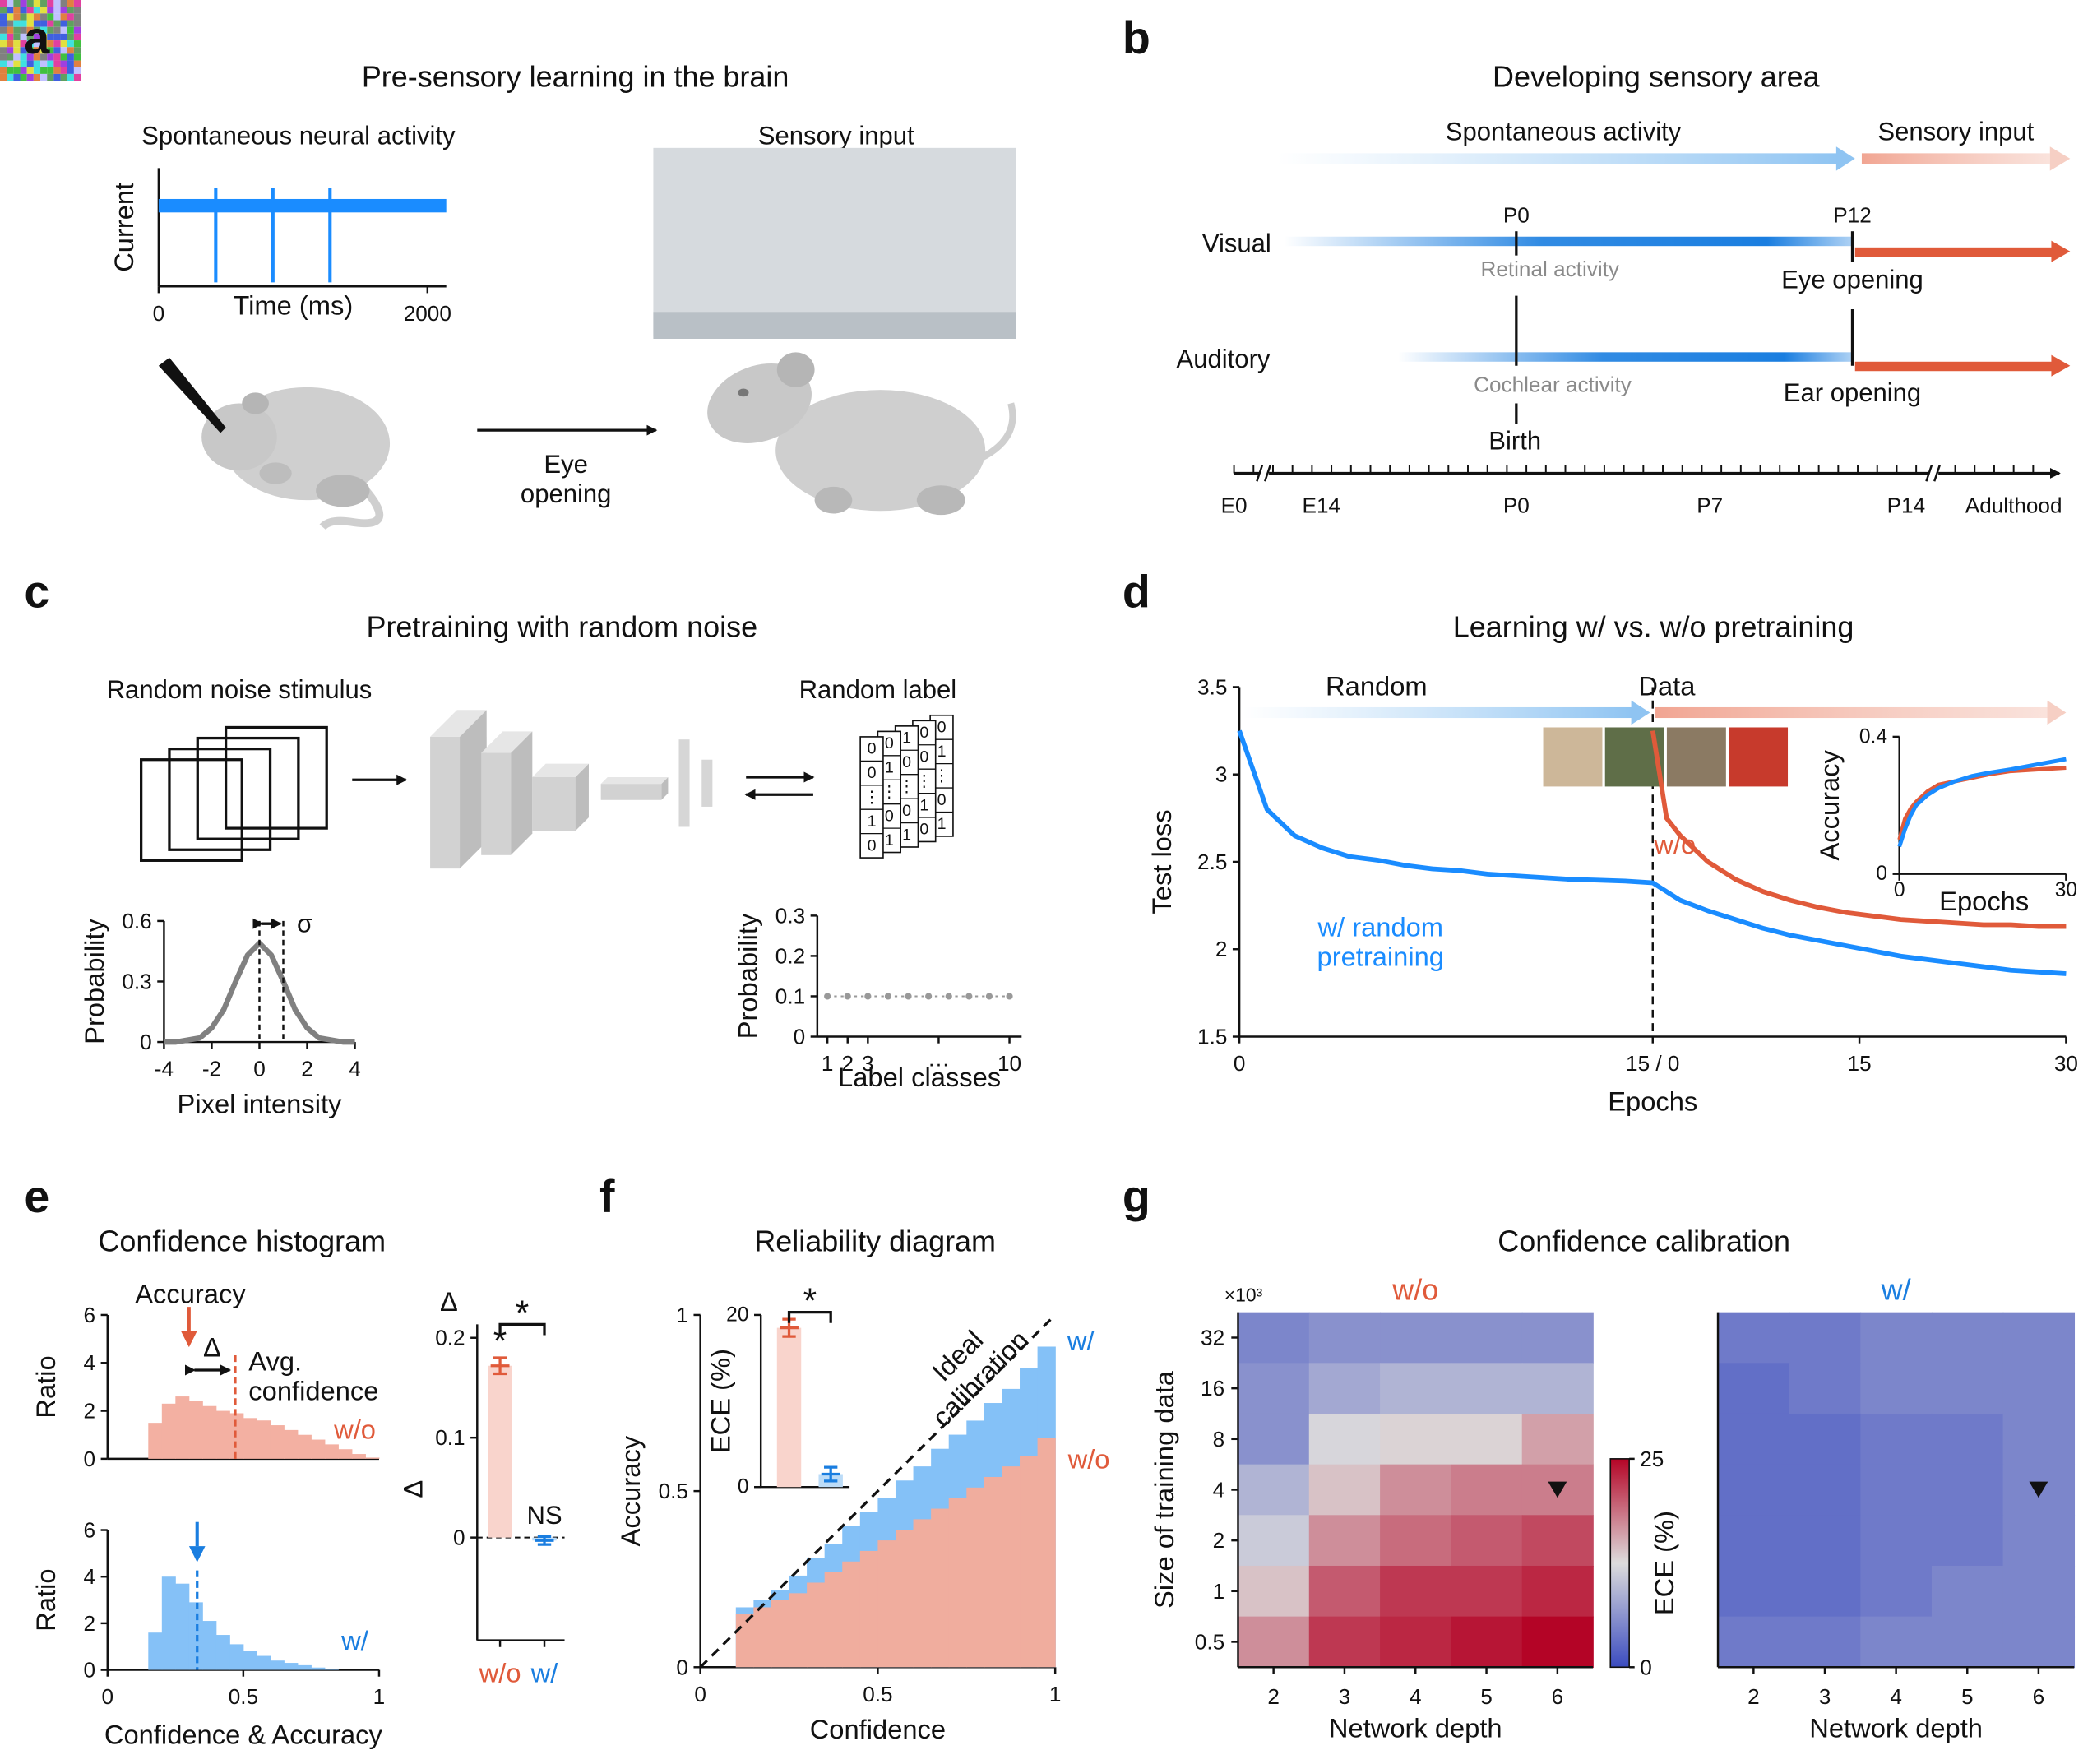 Image resolution: width=2097 pixels, height=1764 pixels. What do you see at coordinates (522, 793) in the screenshot?
I see `layer-side` at bounding box center [522, 793].